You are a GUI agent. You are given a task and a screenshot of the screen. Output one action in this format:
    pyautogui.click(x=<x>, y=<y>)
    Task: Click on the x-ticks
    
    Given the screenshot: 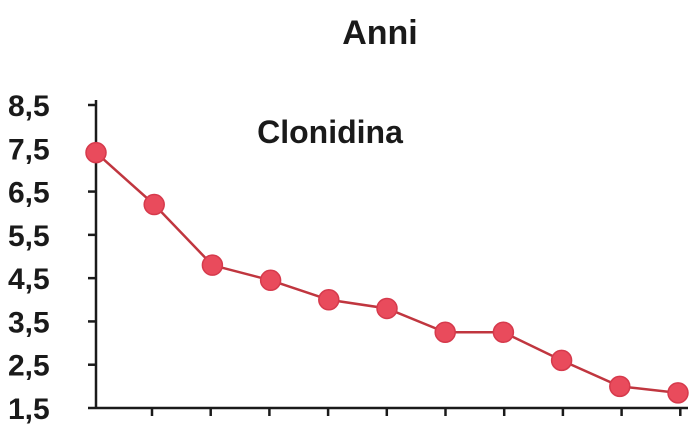 What is the action you would take?
    pyautogui.click(x=416, y=412)
    